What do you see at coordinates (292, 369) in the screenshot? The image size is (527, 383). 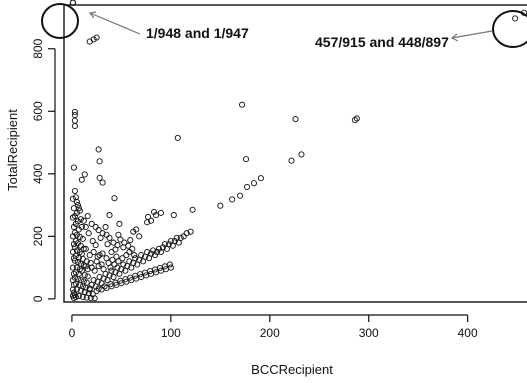 I see `x-axis-title: BCCRecipient` at bounding box center [292, 369].